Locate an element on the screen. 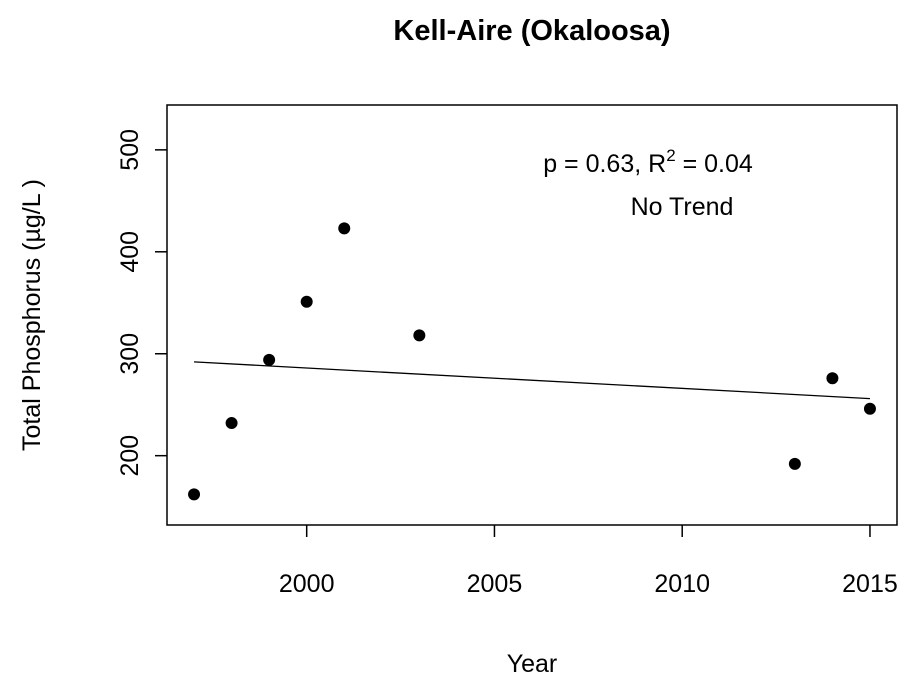 This screenshot has height=681, width=911. annotation-superscript: 2 is located at coordinates (670, 155).